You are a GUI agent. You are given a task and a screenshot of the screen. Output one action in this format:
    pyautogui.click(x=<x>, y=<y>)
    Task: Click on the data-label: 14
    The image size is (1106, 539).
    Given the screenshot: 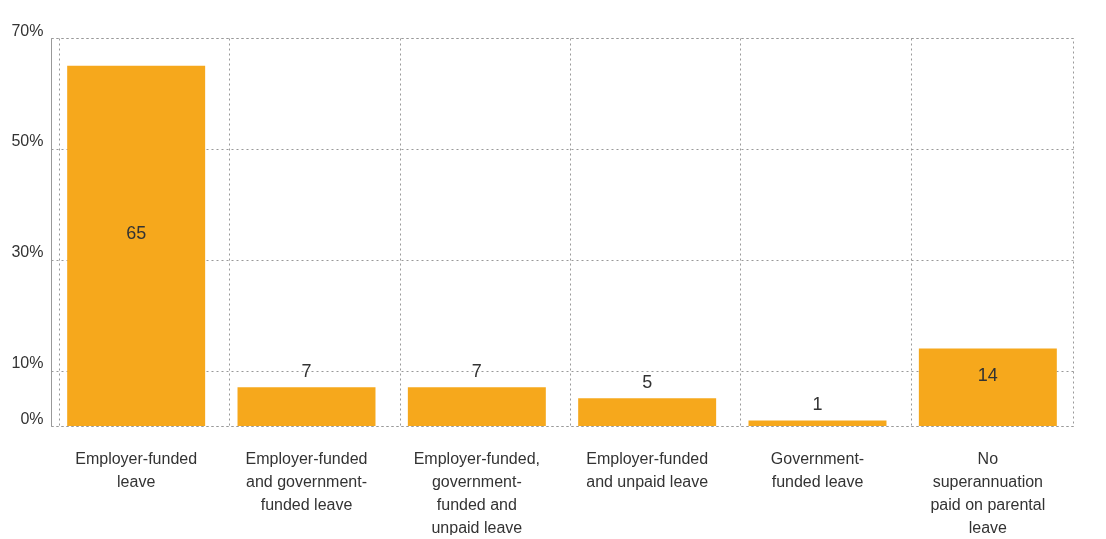 What is the action you would take?
    pyautogui.click(x=987, y=374)
    